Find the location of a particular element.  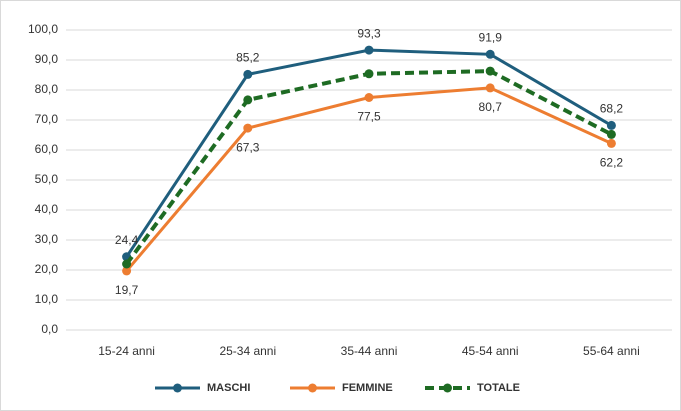

legend-label: MASCHI is located at coordinates (228, 388).